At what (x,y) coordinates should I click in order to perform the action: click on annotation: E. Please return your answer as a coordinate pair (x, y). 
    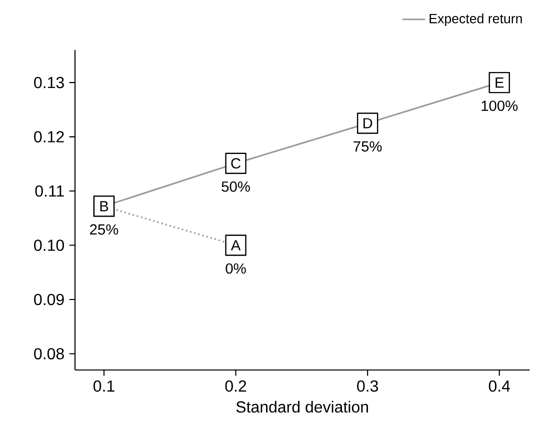
    Looking at the image, I should click on (500, 83).